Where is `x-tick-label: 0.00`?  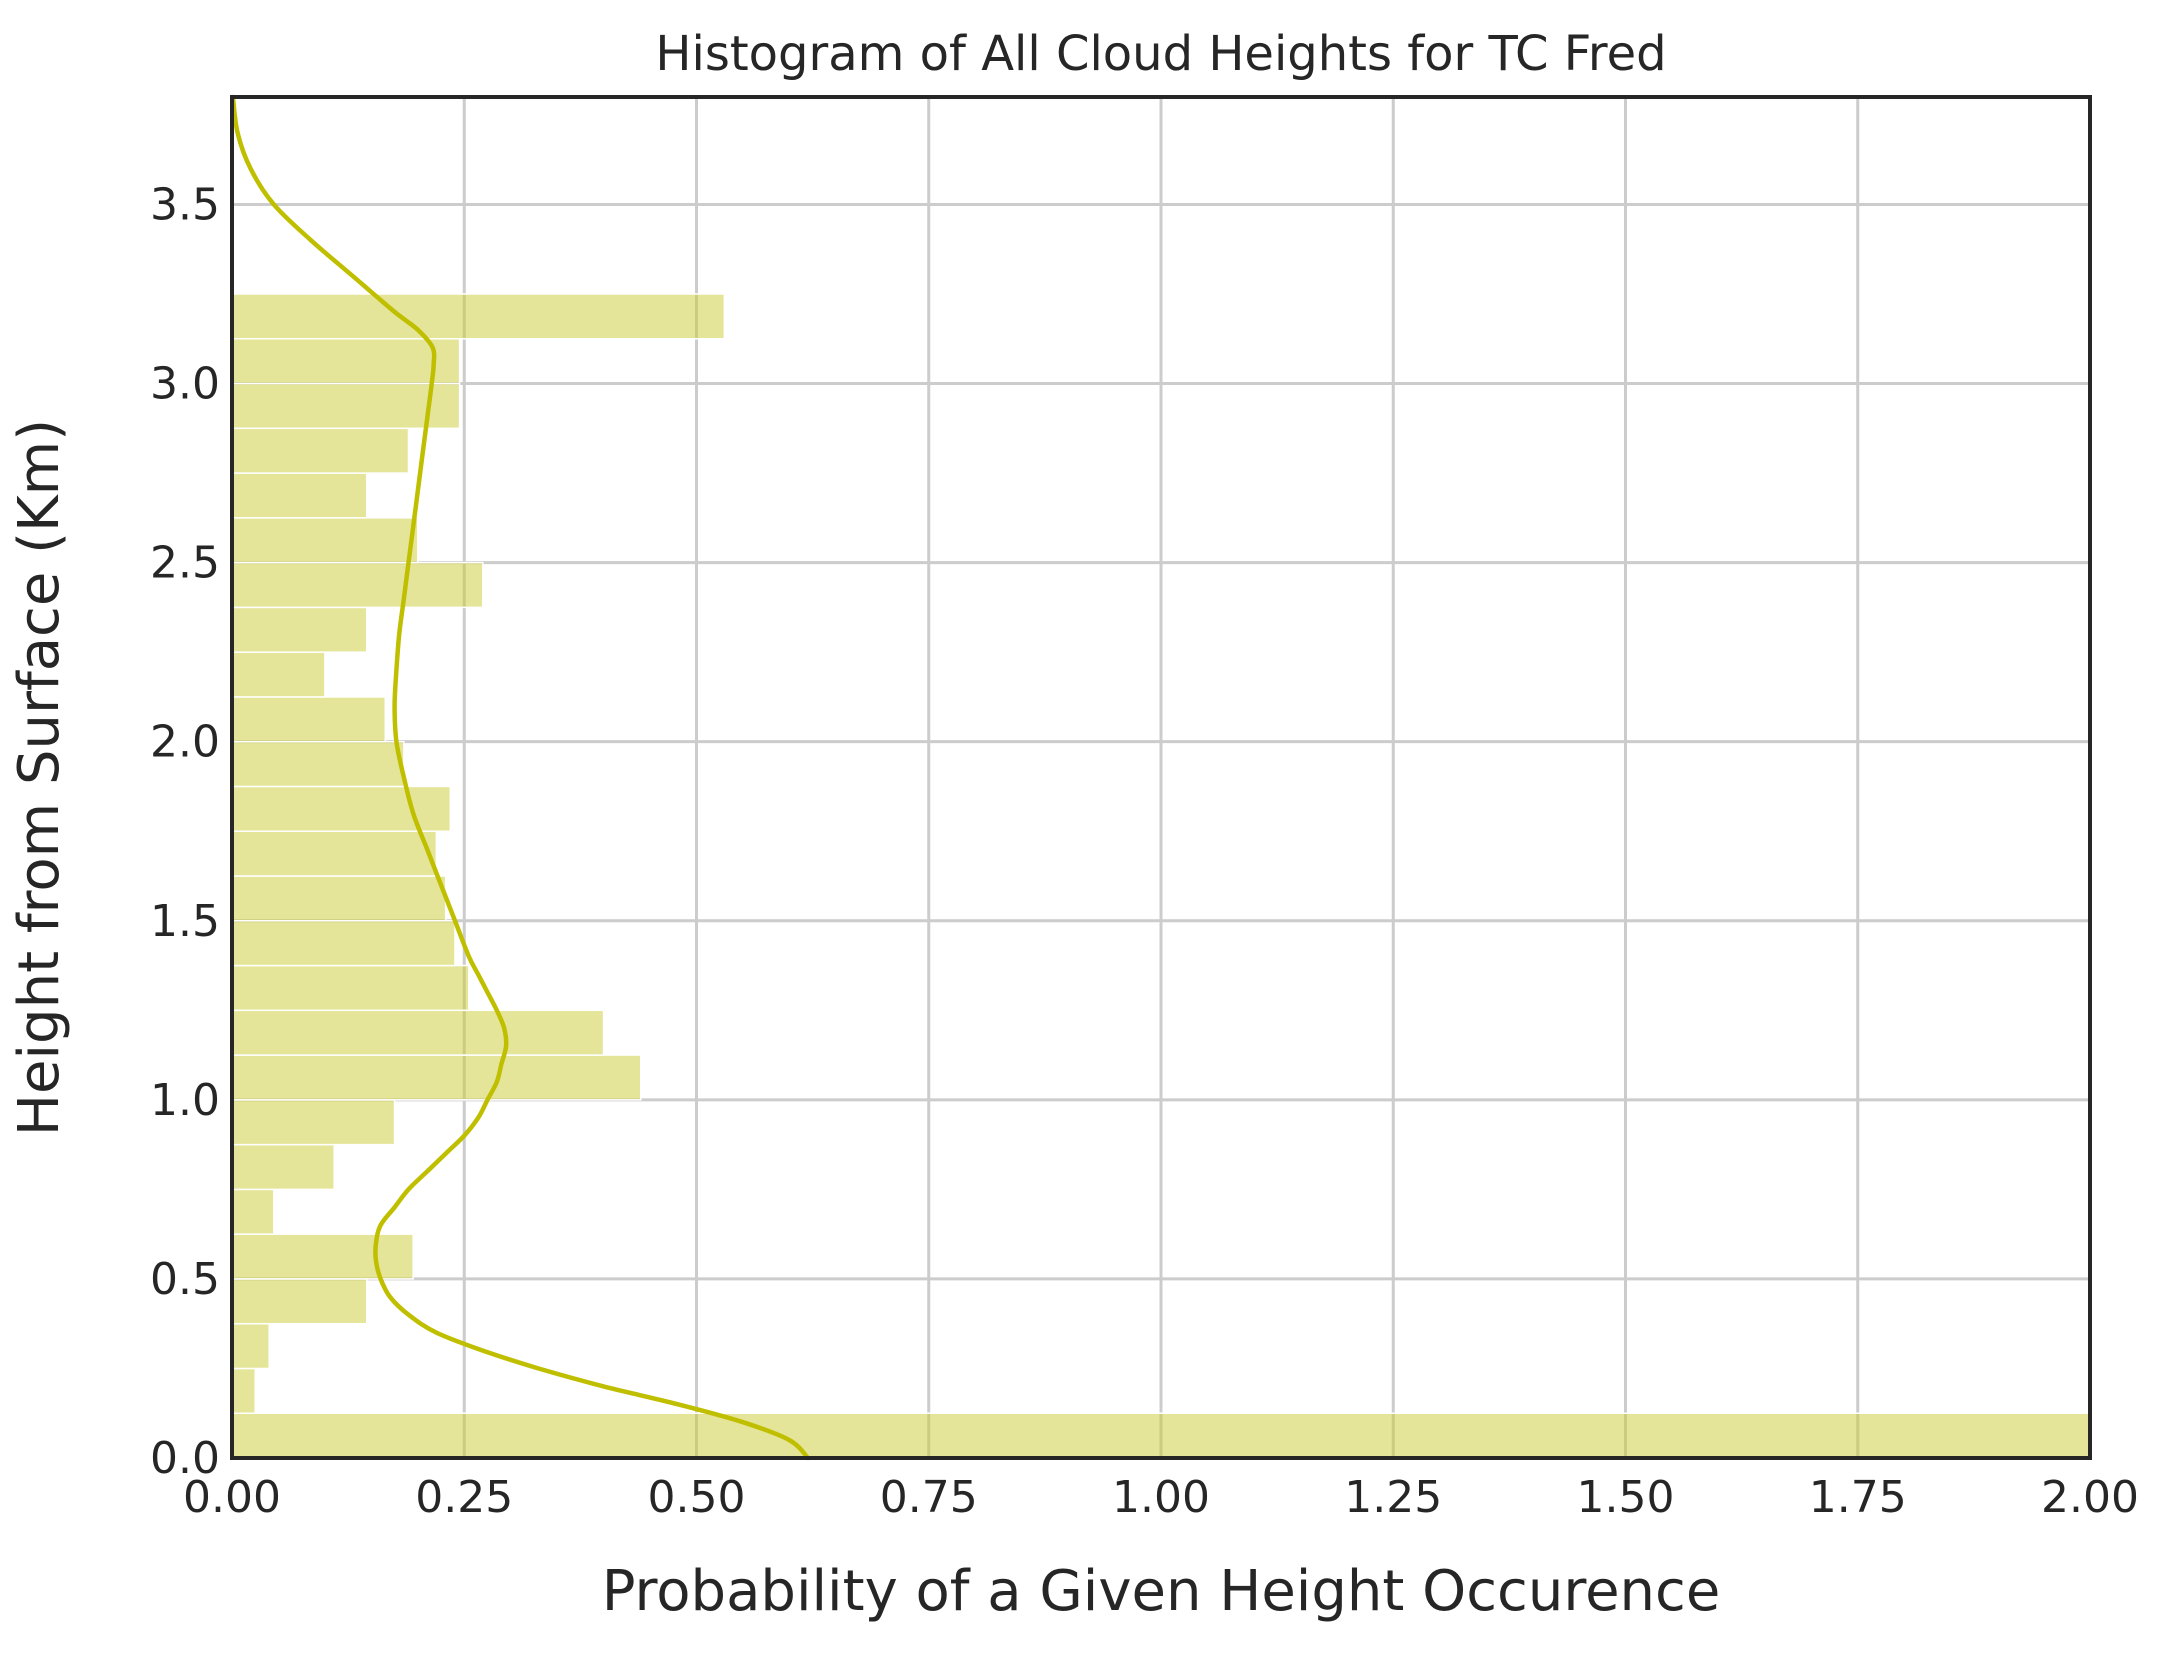 x-tick-label: 0.00 is located at coordinates (232, 1497).